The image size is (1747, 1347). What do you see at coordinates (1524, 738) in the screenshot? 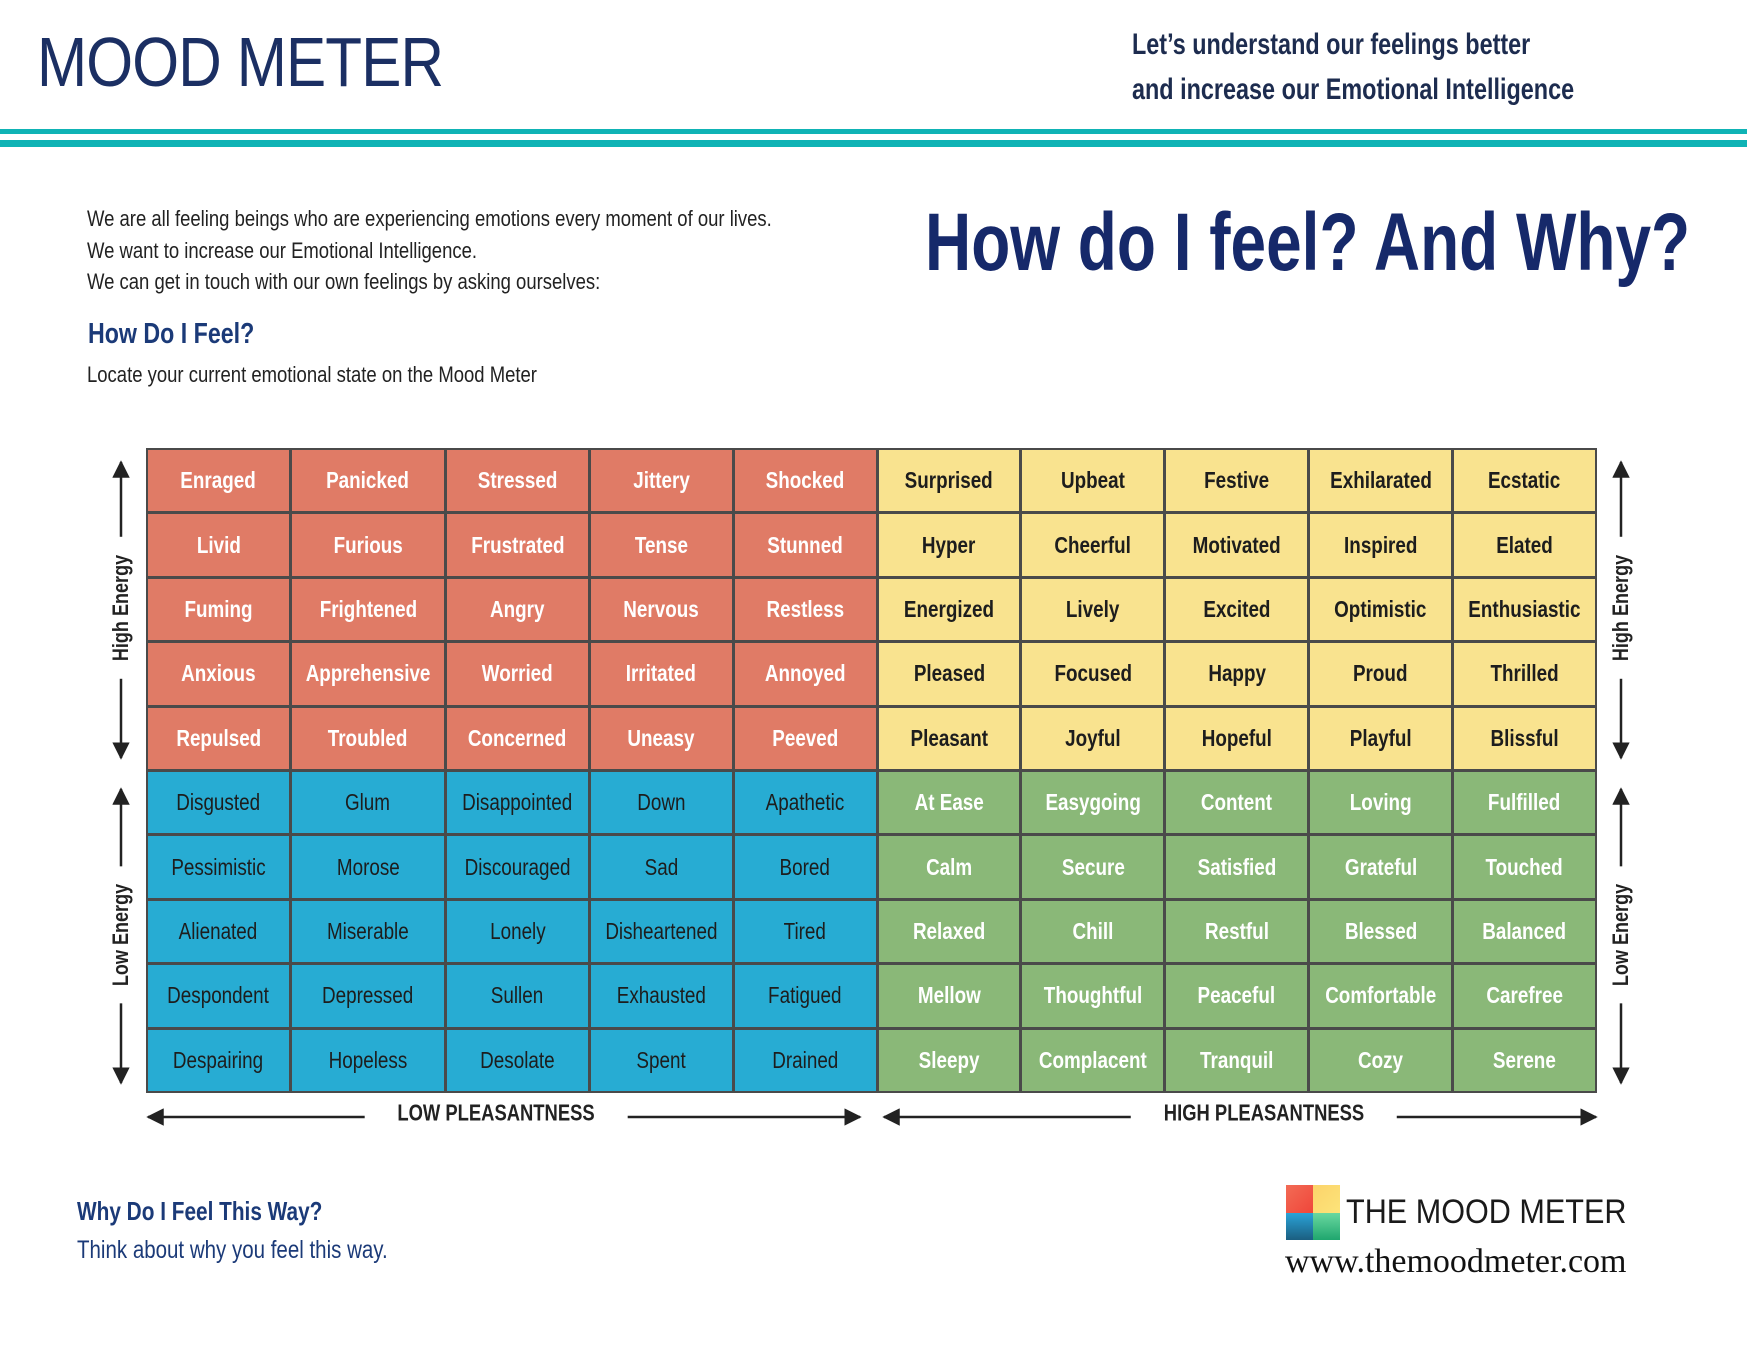
I see `mood-cell: Blissful` at bounding box center [1524, 738].